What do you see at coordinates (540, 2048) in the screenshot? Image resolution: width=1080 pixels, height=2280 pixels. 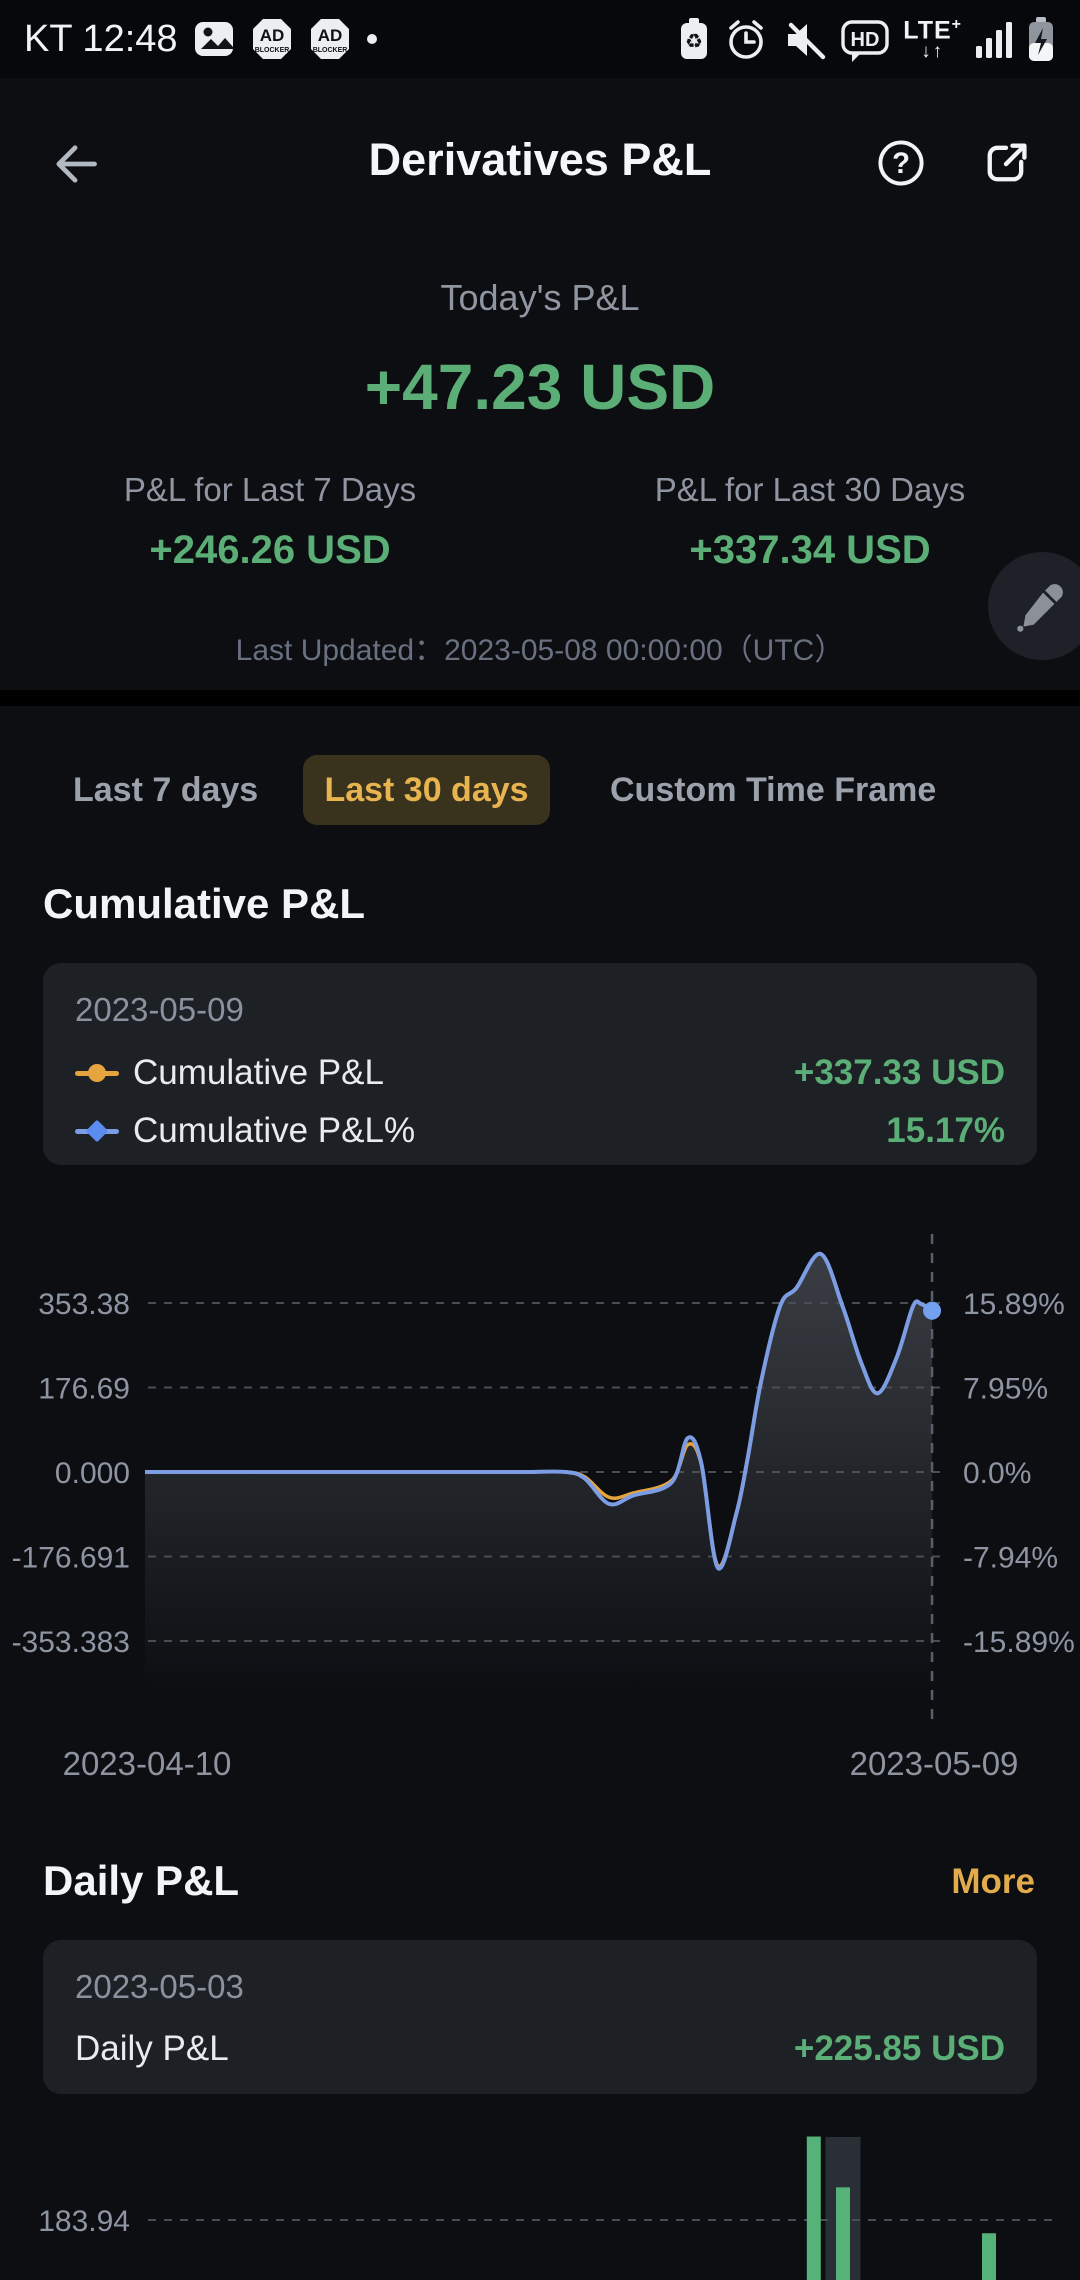 I see `tooltip-row: Daily P&L +225.85 USD` at bounding box center [540, 2048].